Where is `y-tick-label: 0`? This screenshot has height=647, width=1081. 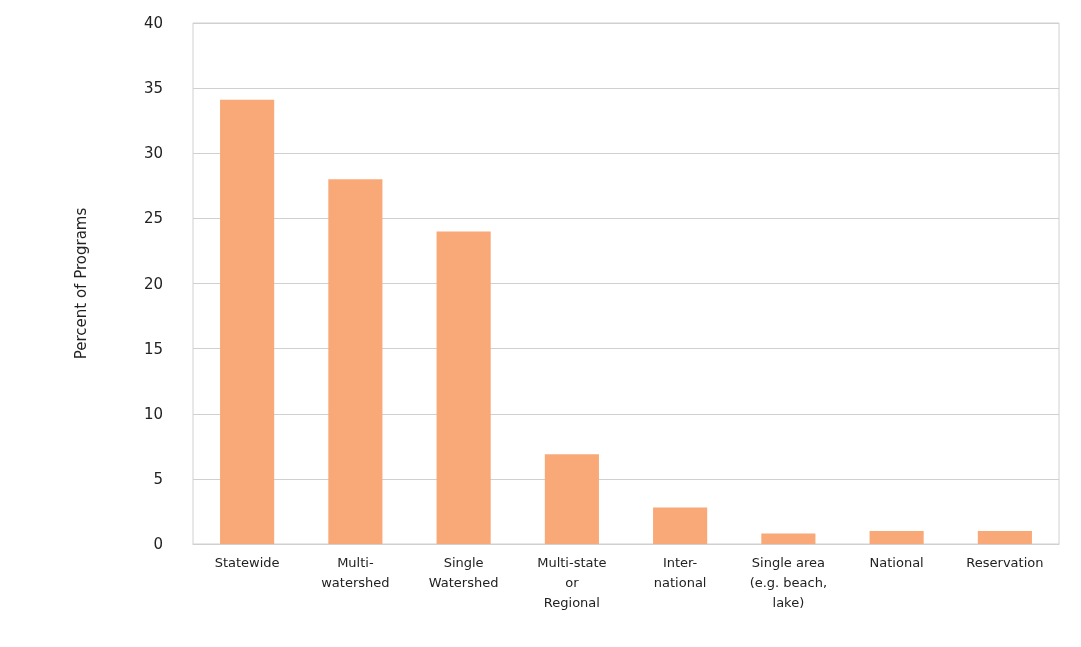 y-tick-label: 0 is located at coordinates (158, 544).